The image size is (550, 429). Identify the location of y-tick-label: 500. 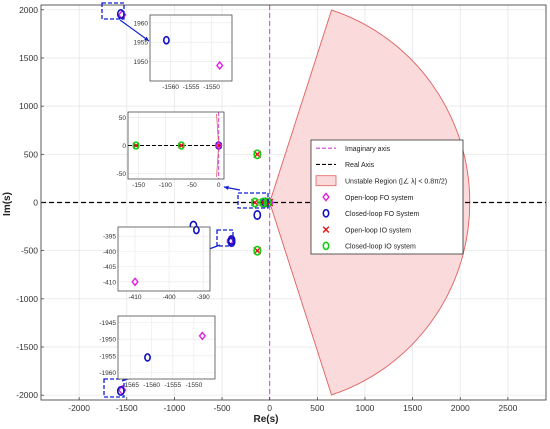
(31, 154).